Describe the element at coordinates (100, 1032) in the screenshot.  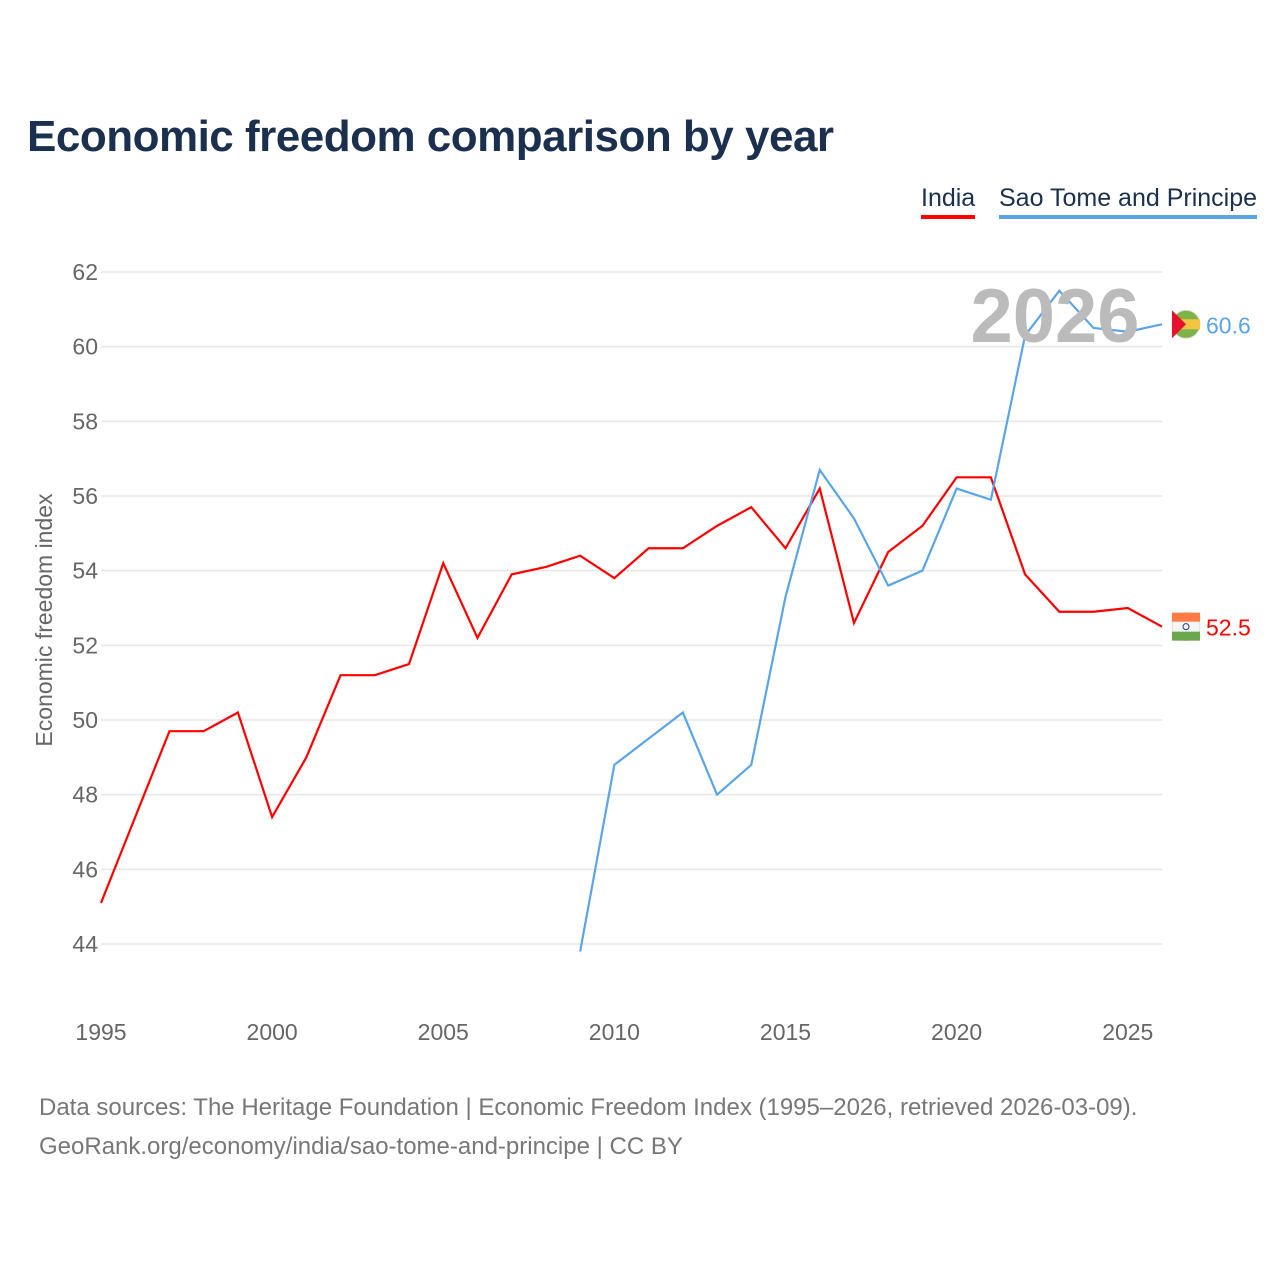
I see `x-tick-label: 1995` at that location.